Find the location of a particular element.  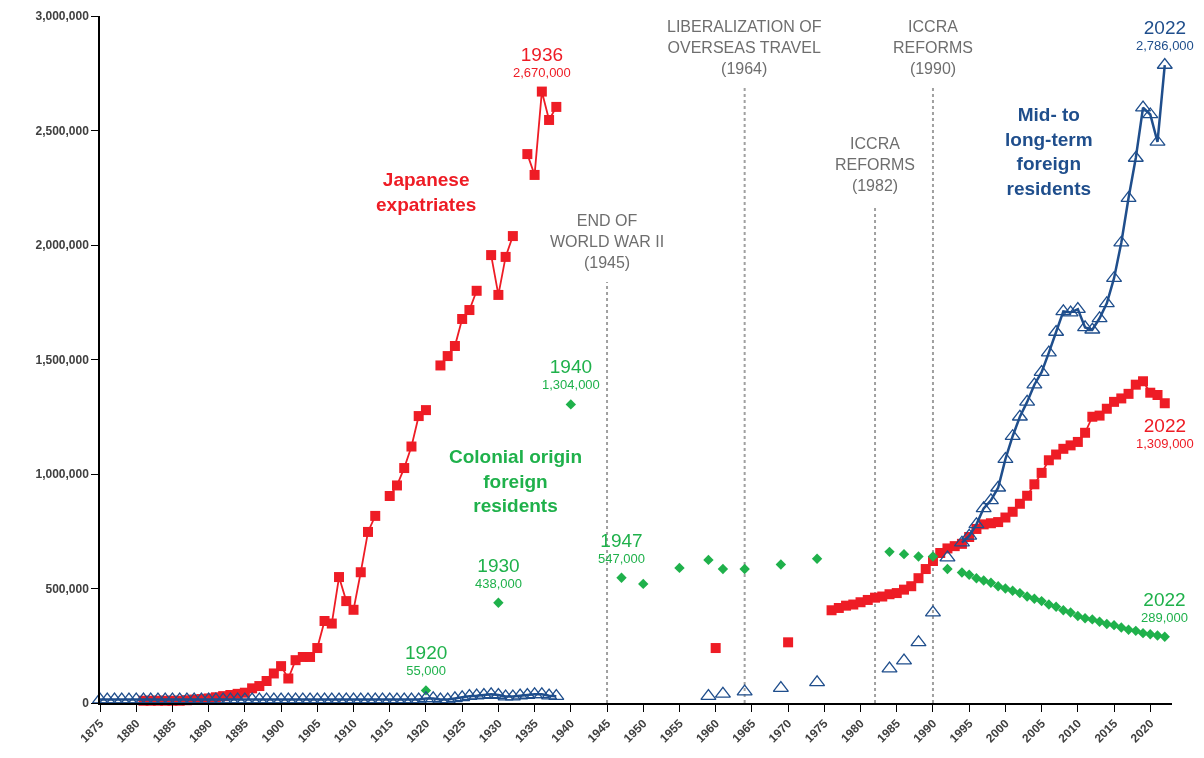

y-tick-label: 2,000,000 is located at coordinates (62, 245).